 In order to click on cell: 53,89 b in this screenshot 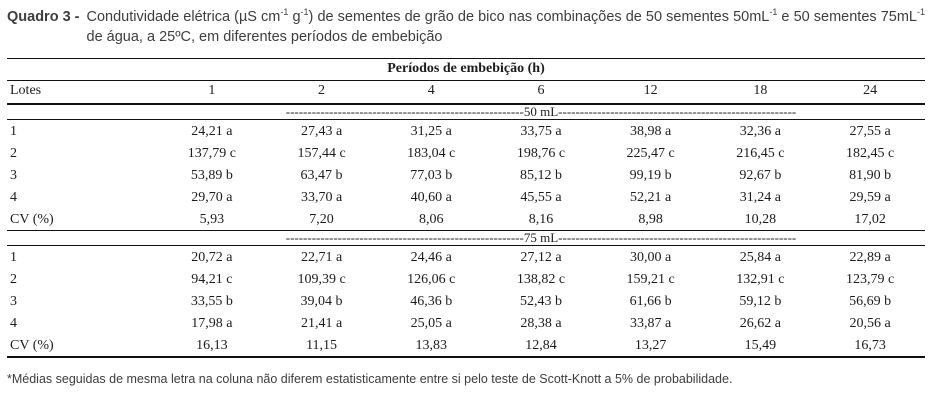, I will do `click(211, 175)`.